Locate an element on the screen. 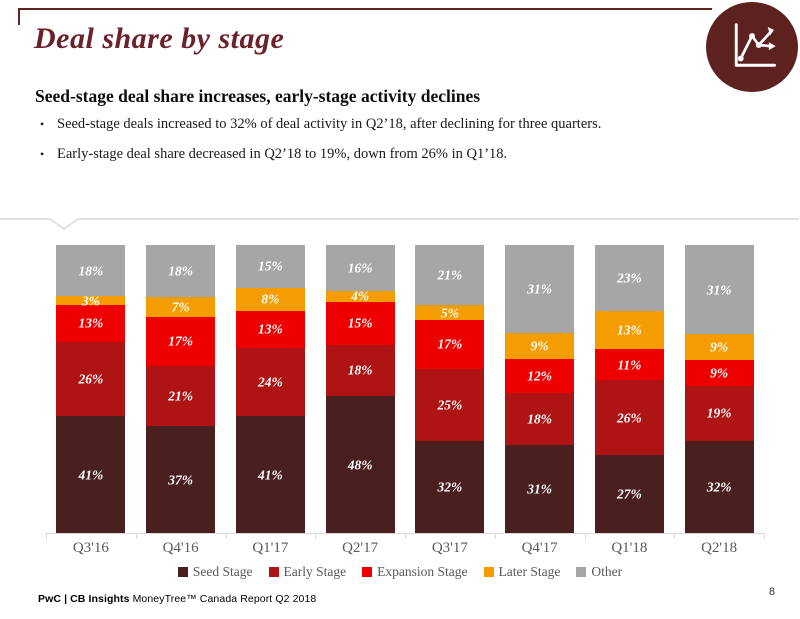 The width and height of the screenshot is (800, 619). stacked-bar: 31% 9% 12% 18% 31% is located at coordinates (540, 389).